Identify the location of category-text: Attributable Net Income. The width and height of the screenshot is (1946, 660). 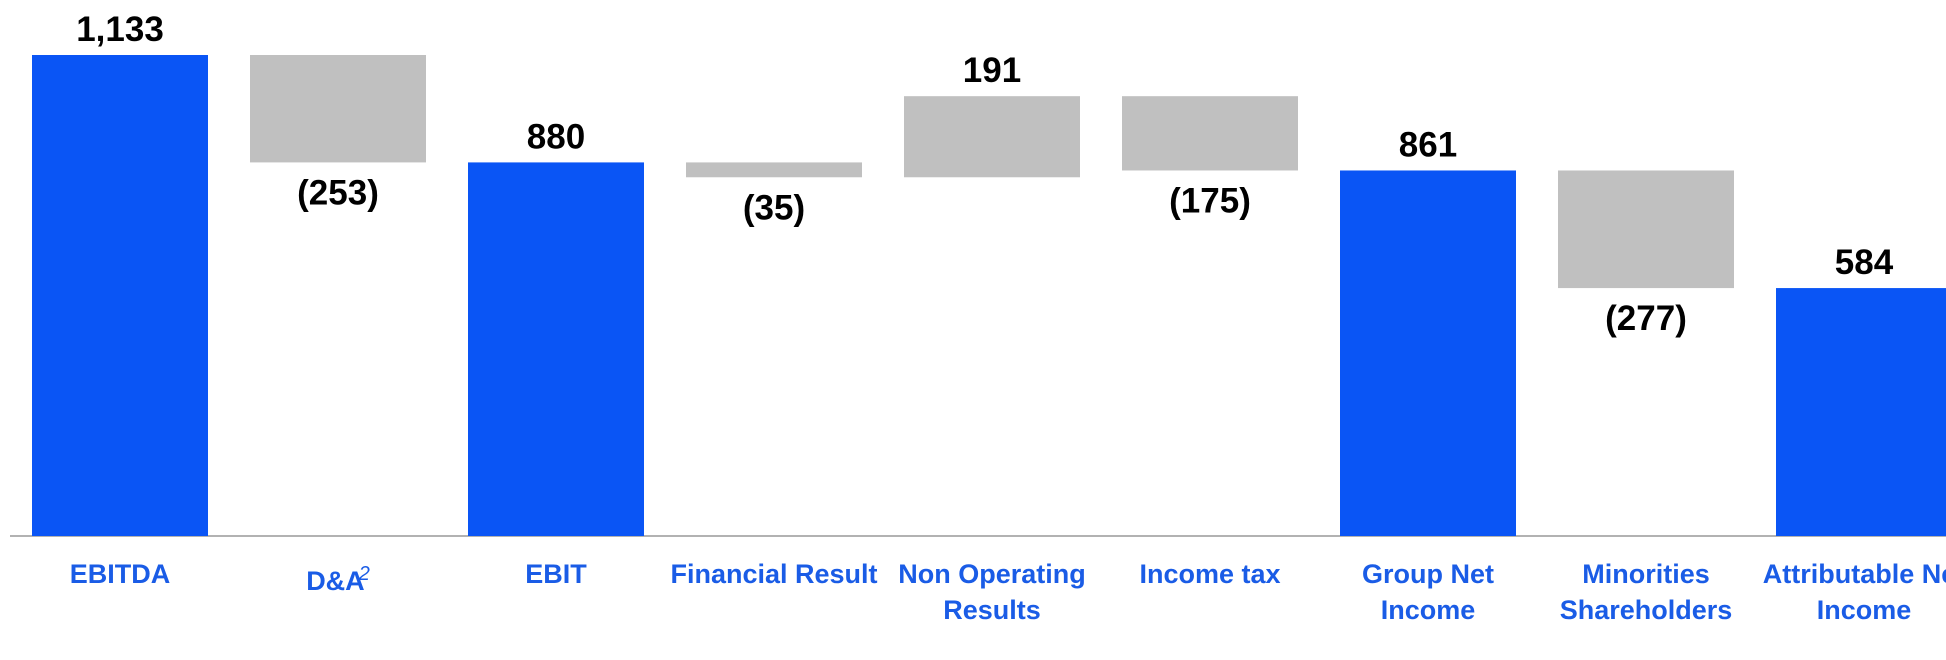
(1854, 592).